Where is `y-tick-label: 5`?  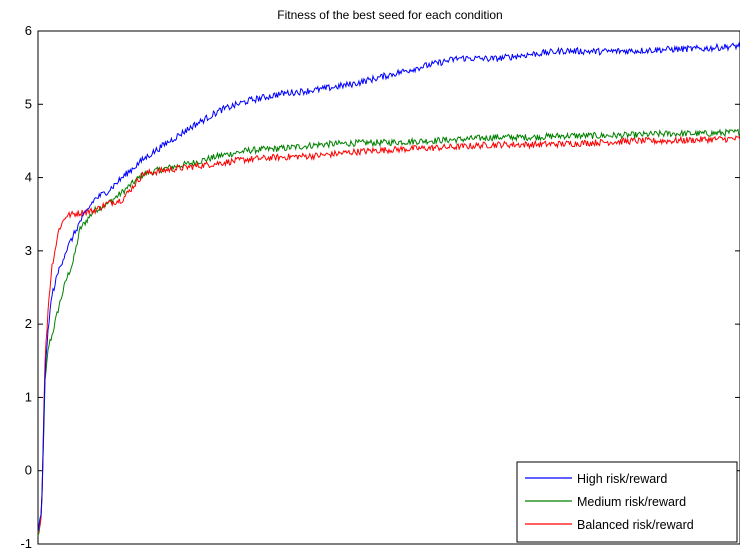
y-tick-label: 5 is located at coordinates (28, 103).